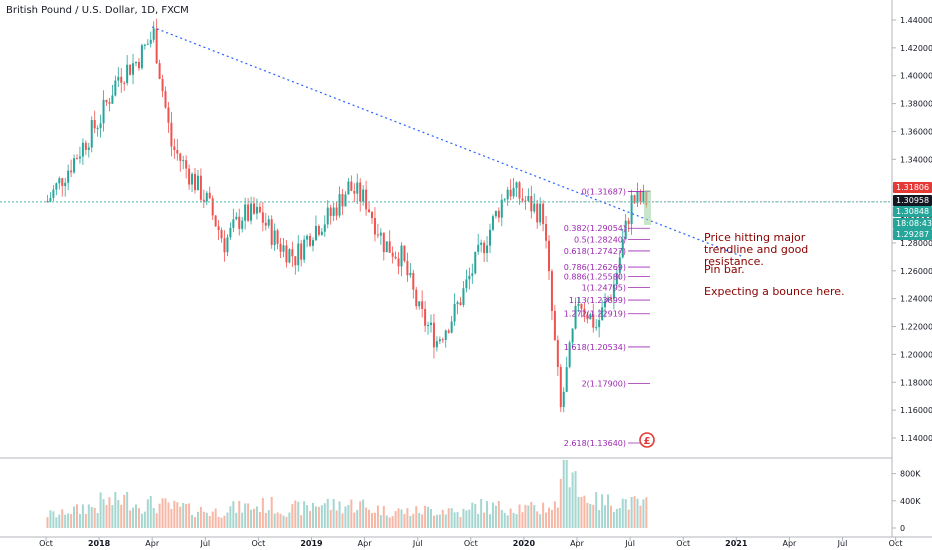 The height and width of the screenshot is (550, 932). Describe the element at coordinates (595, 347) in the screenshot. I see `fib-level-label: 1.618(1.20534)` at that location.